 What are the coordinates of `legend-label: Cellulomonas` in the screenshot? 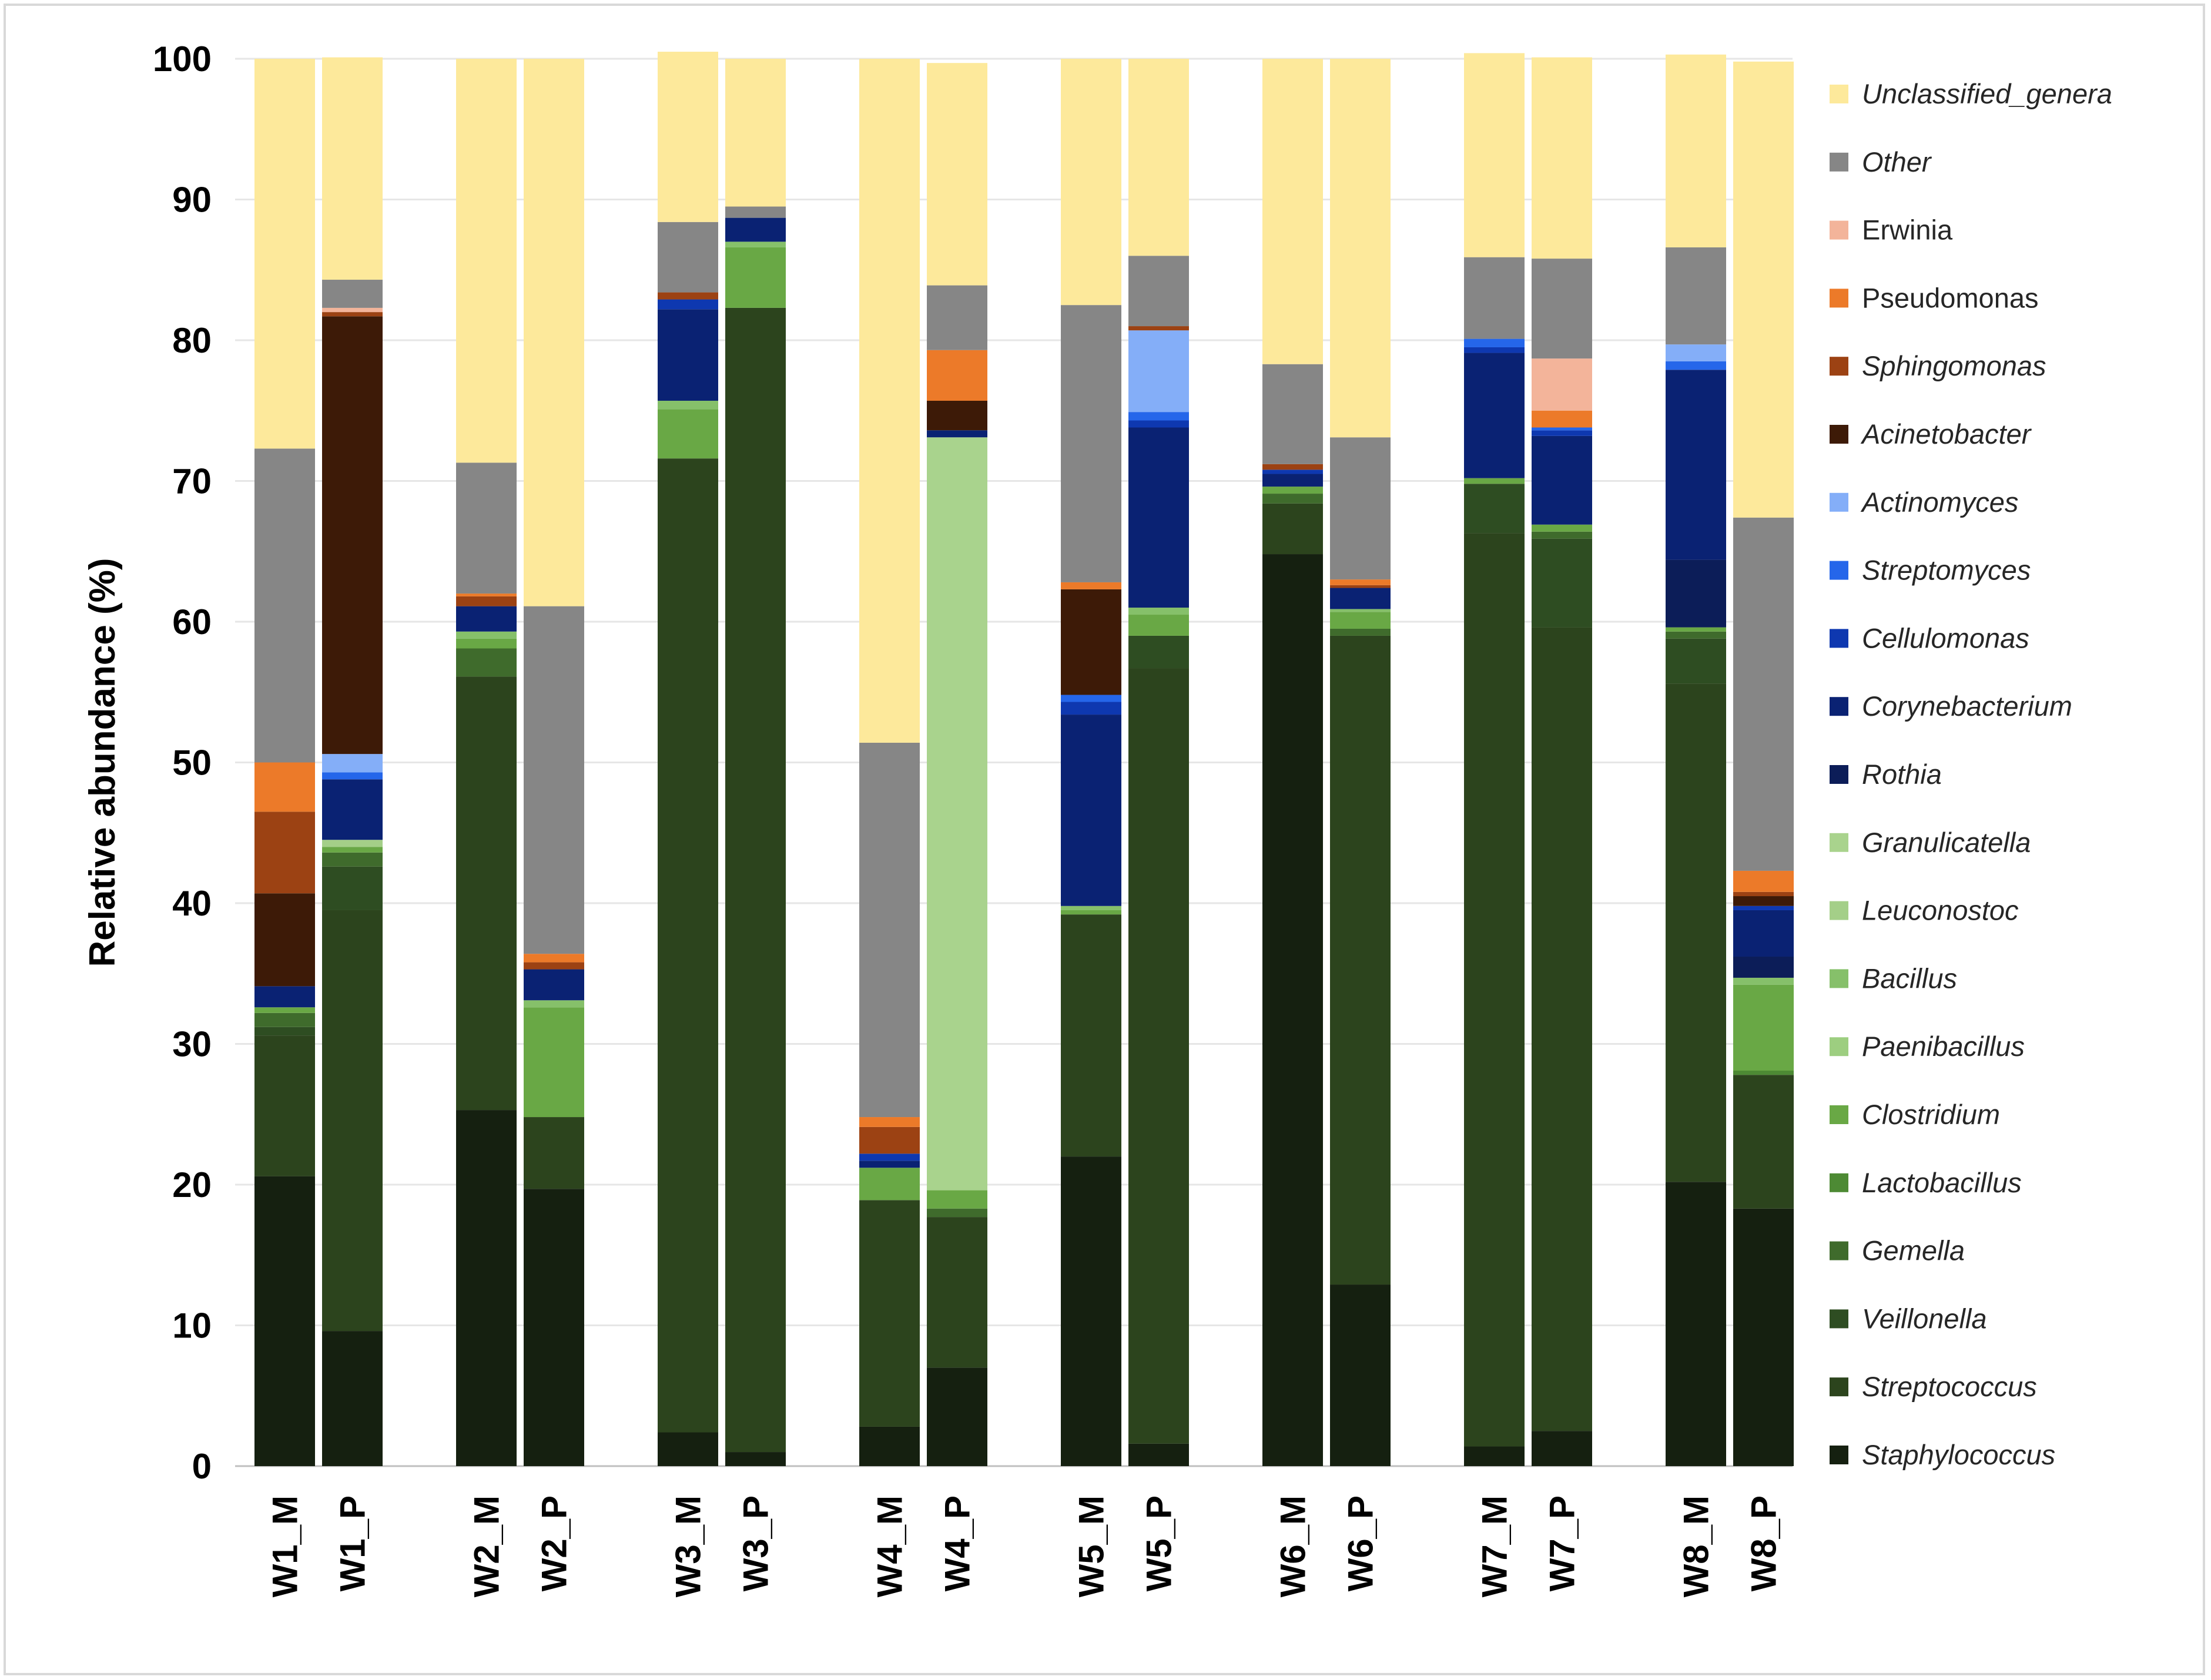 It's located at (1946, 637).